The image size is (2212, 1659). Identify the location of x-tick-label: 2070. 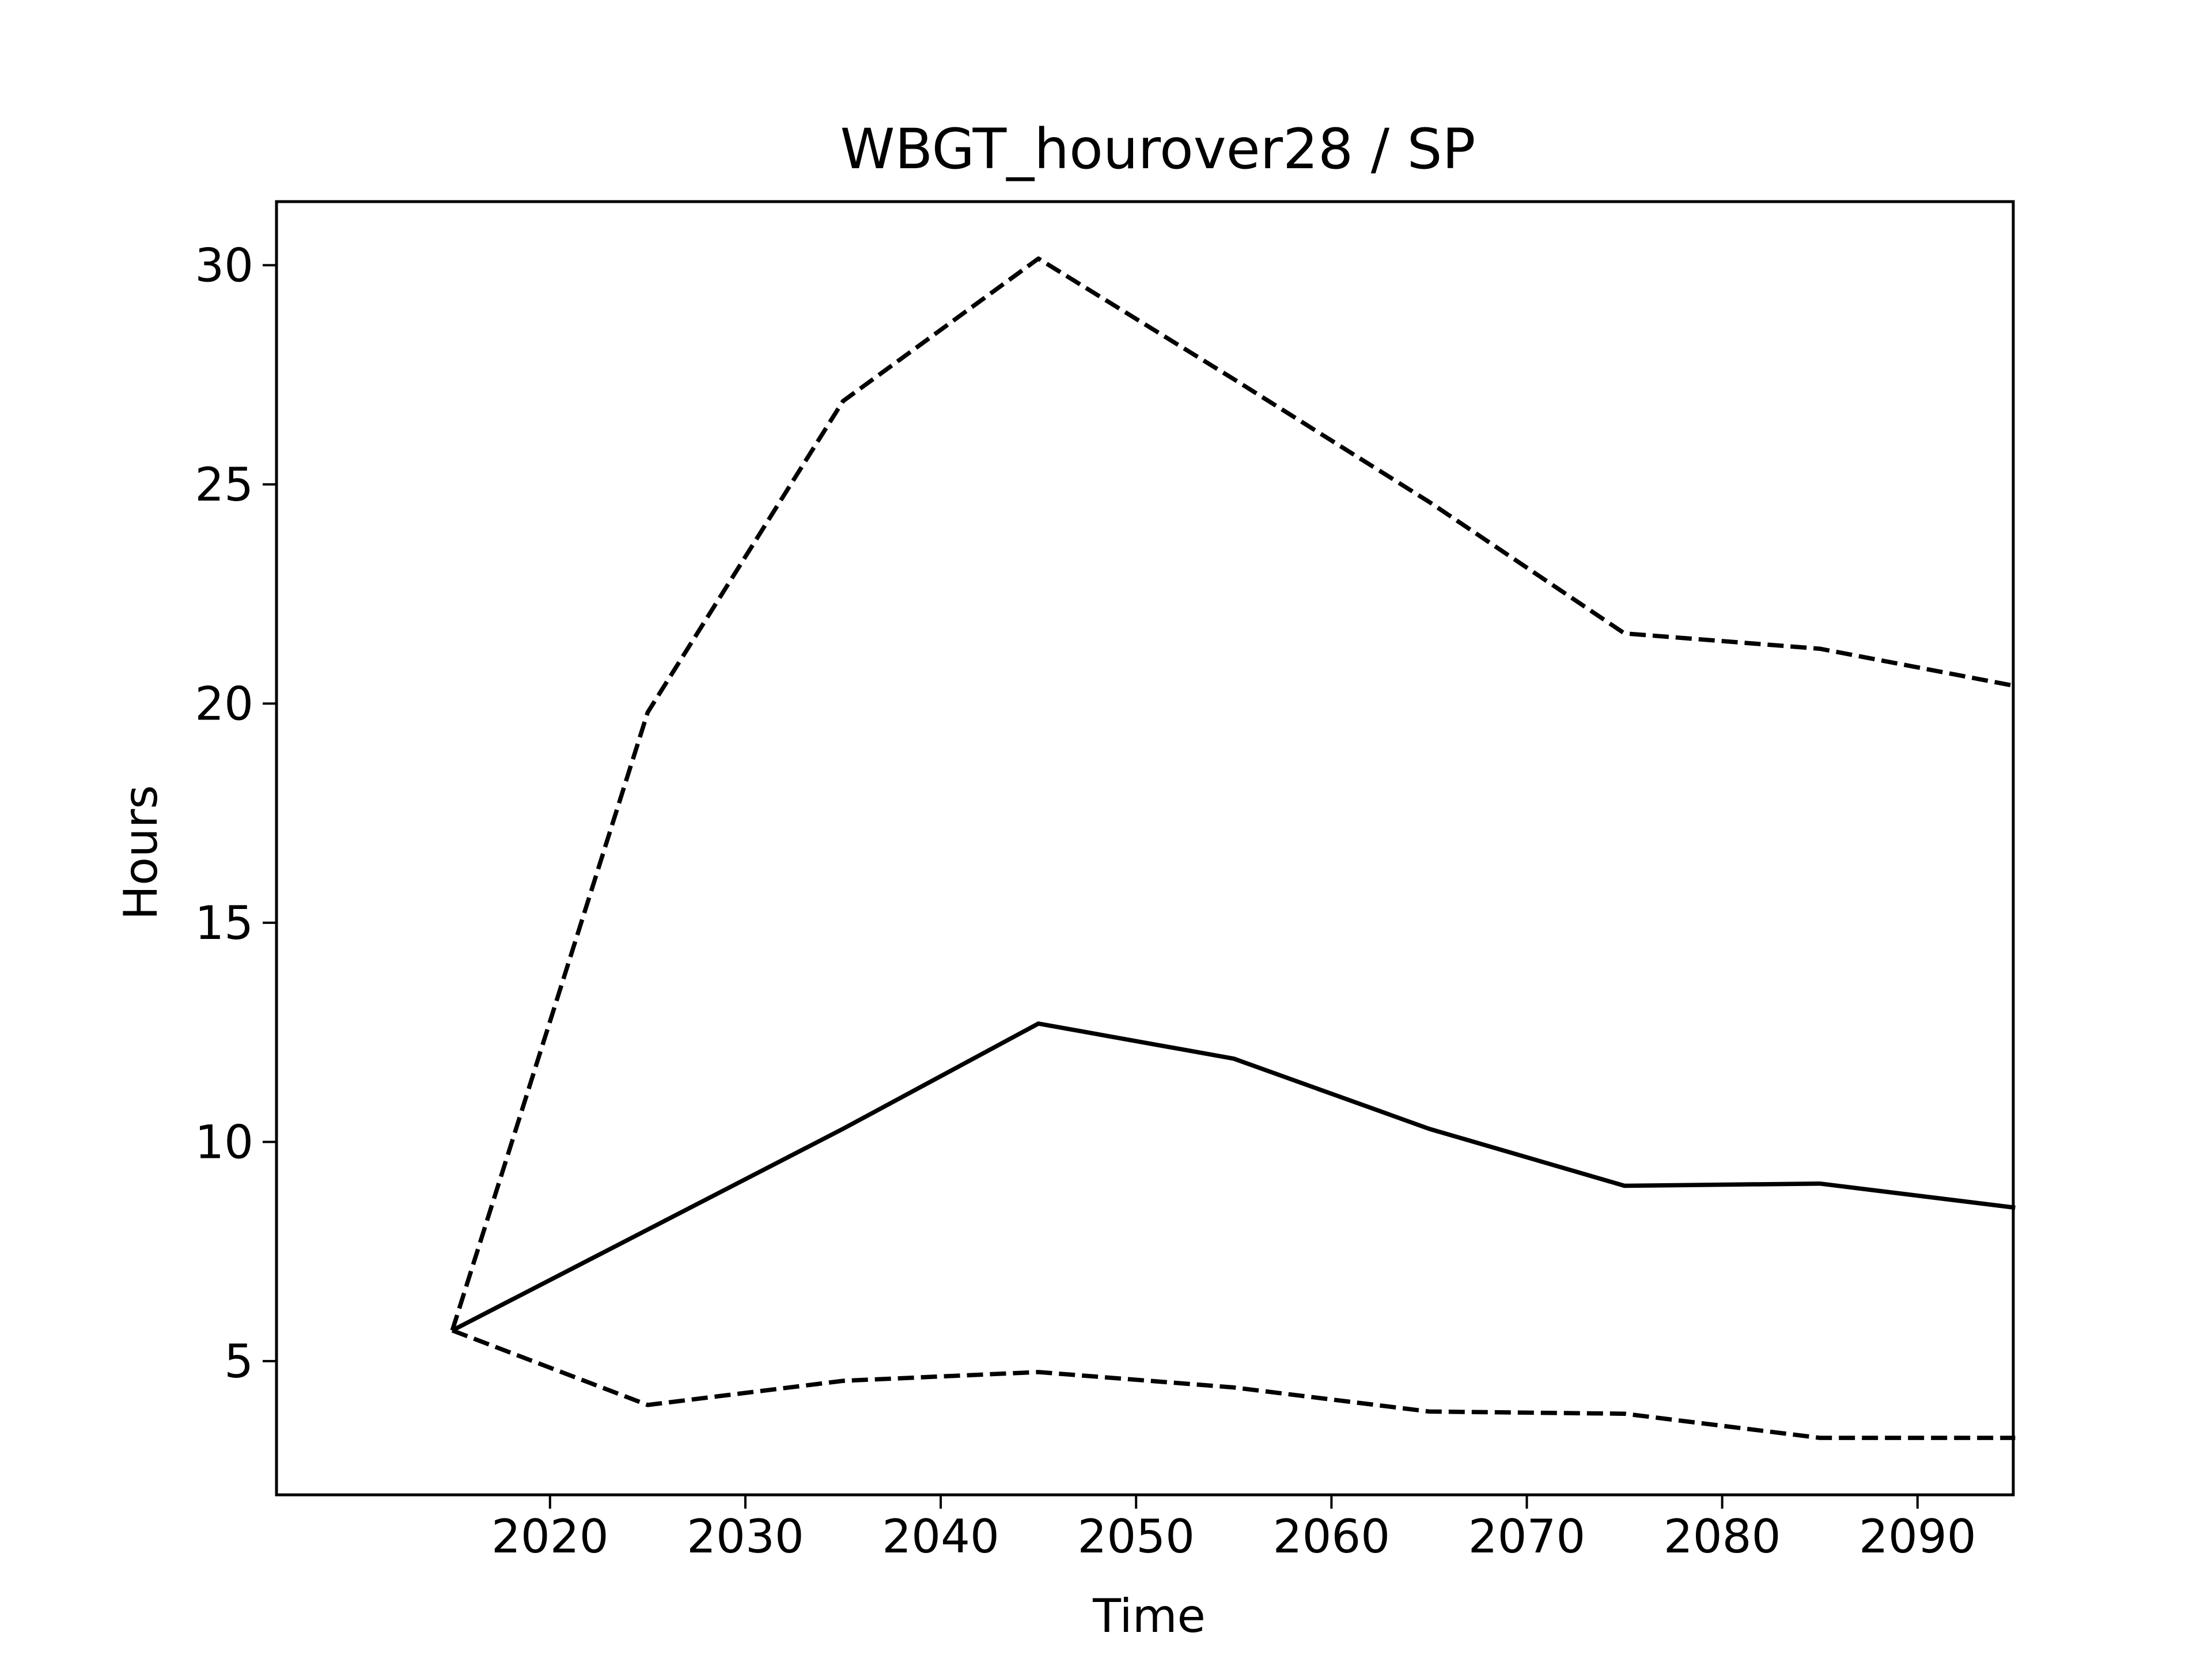
(1527, 1536).